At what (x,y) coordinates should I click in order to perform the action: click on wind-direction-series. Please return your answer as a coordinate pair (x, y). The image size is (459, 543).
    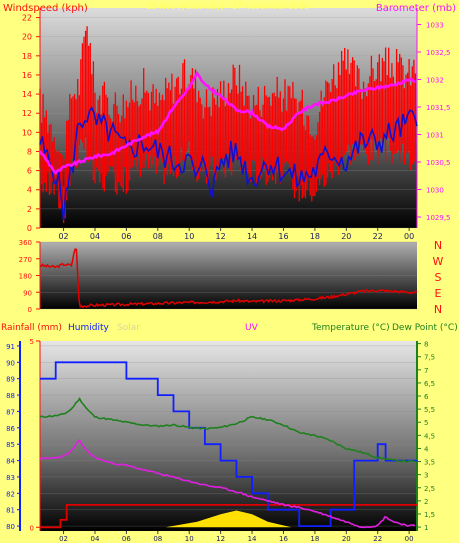
    Looking at the image, I should click on (228, 278).